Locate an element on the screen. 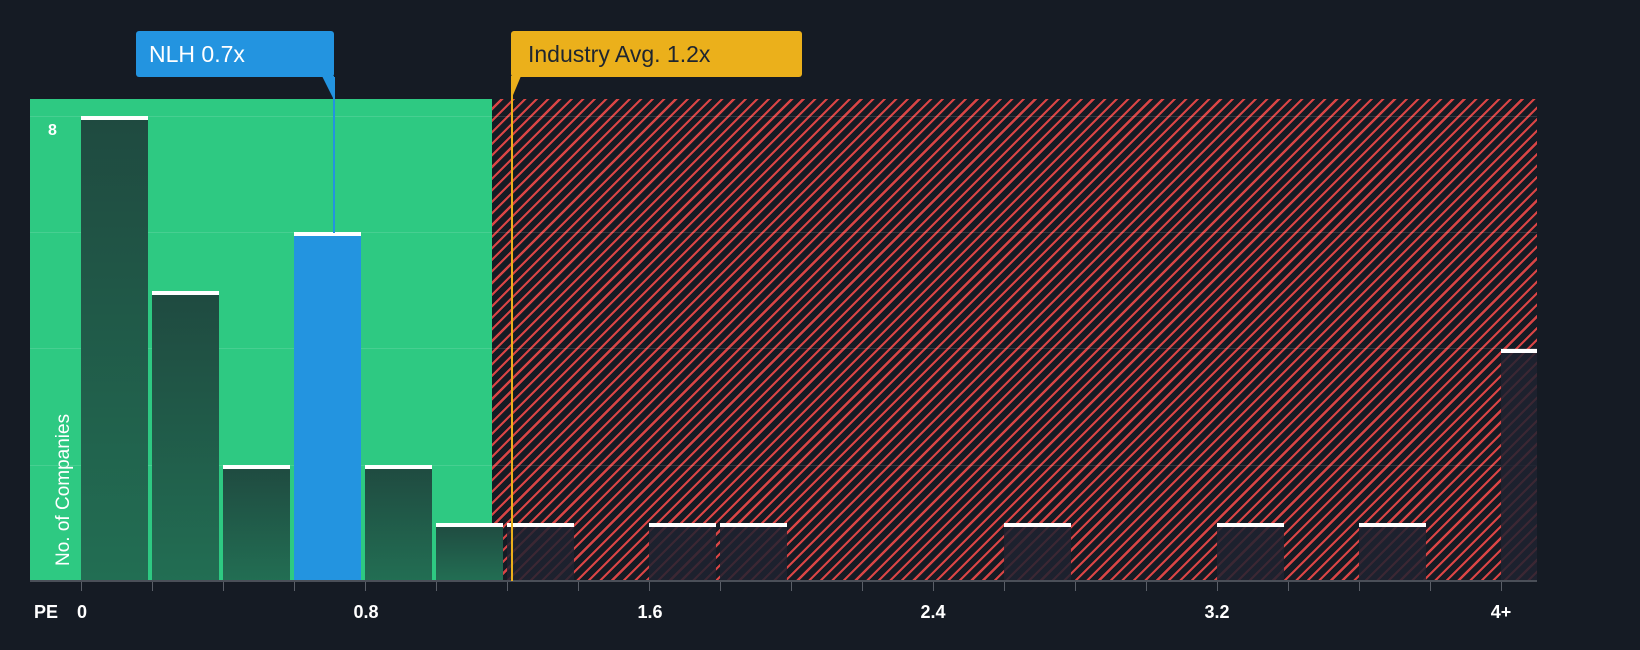  y-axis-title: No. of Companies is located at coordinates (63, 489).